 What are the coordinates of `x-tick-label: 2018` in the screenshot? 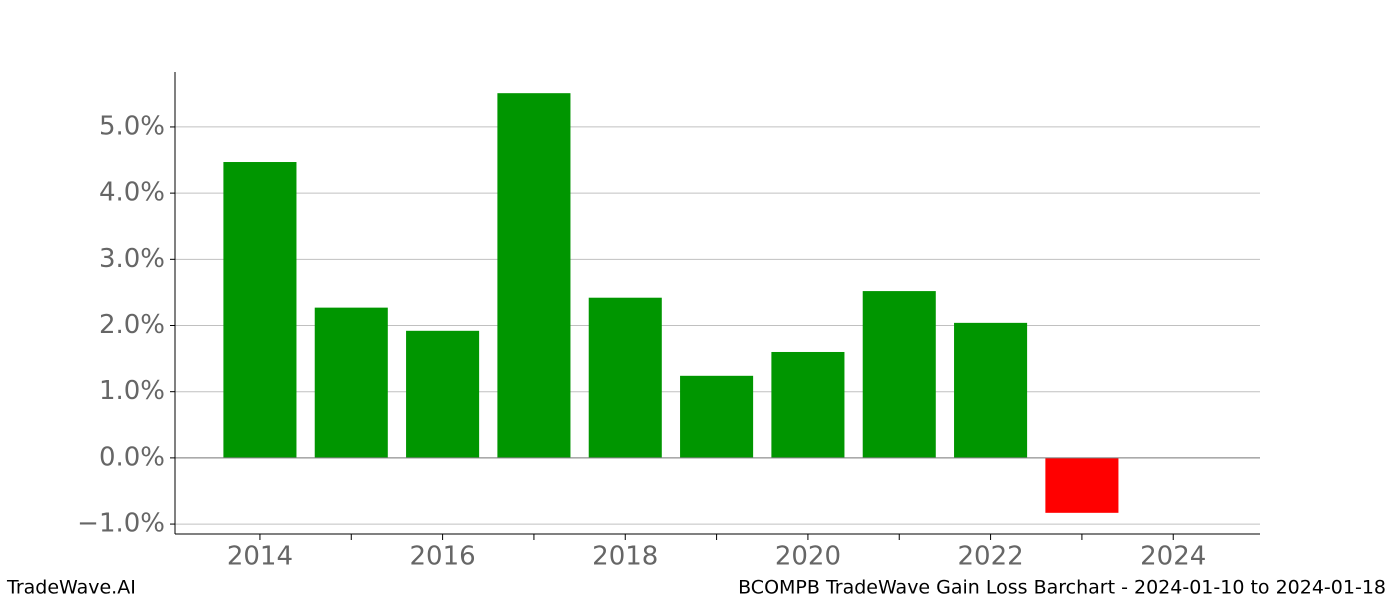 It's located at (625, 557).